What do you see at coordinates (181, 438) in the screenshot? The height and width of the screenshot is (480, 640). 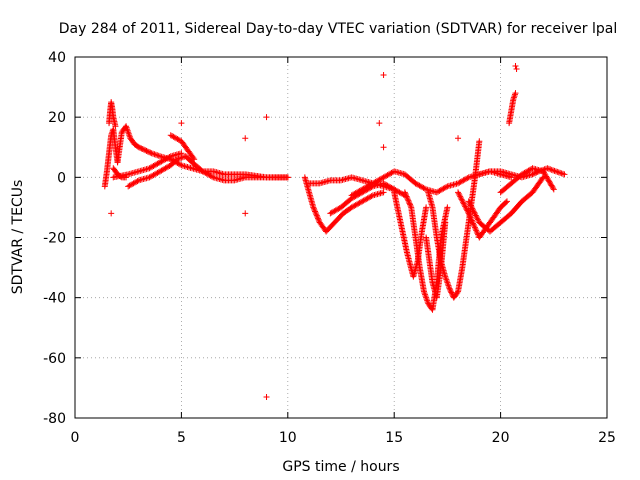 I see `x-tick-label: 5` at bounding box center [181, 438].